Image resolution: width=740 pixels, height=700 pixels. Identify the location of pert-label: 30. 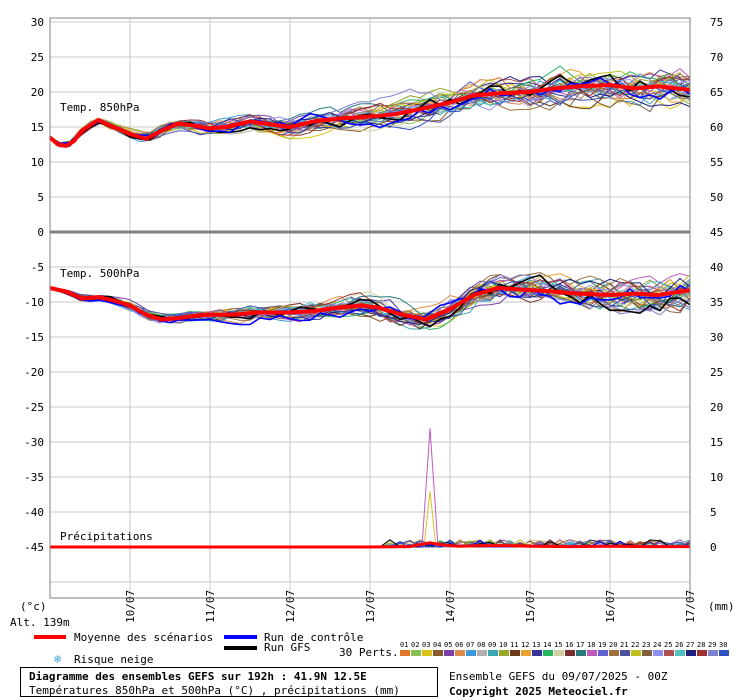
(723, 645).